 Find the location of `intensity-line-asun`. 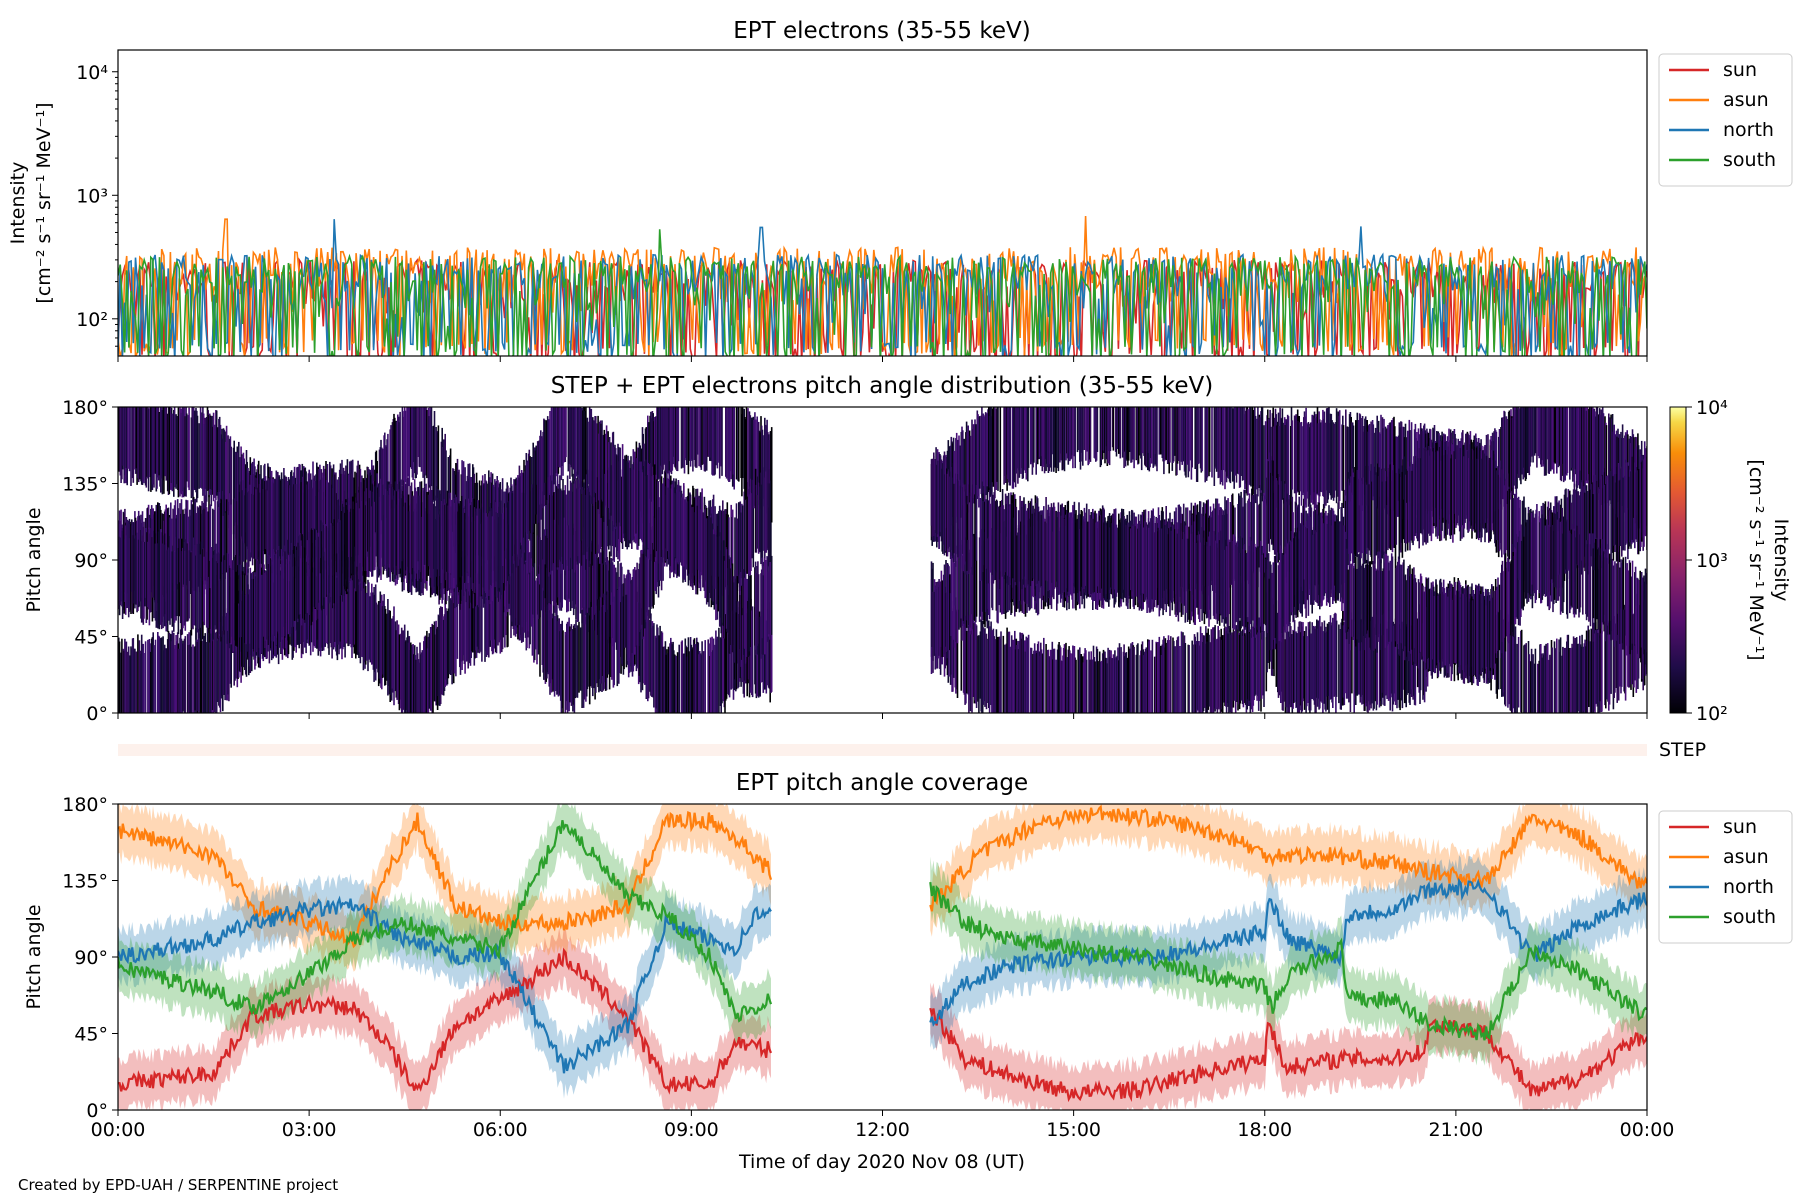

intensity-line-asun is located at coordinates (882, 285).